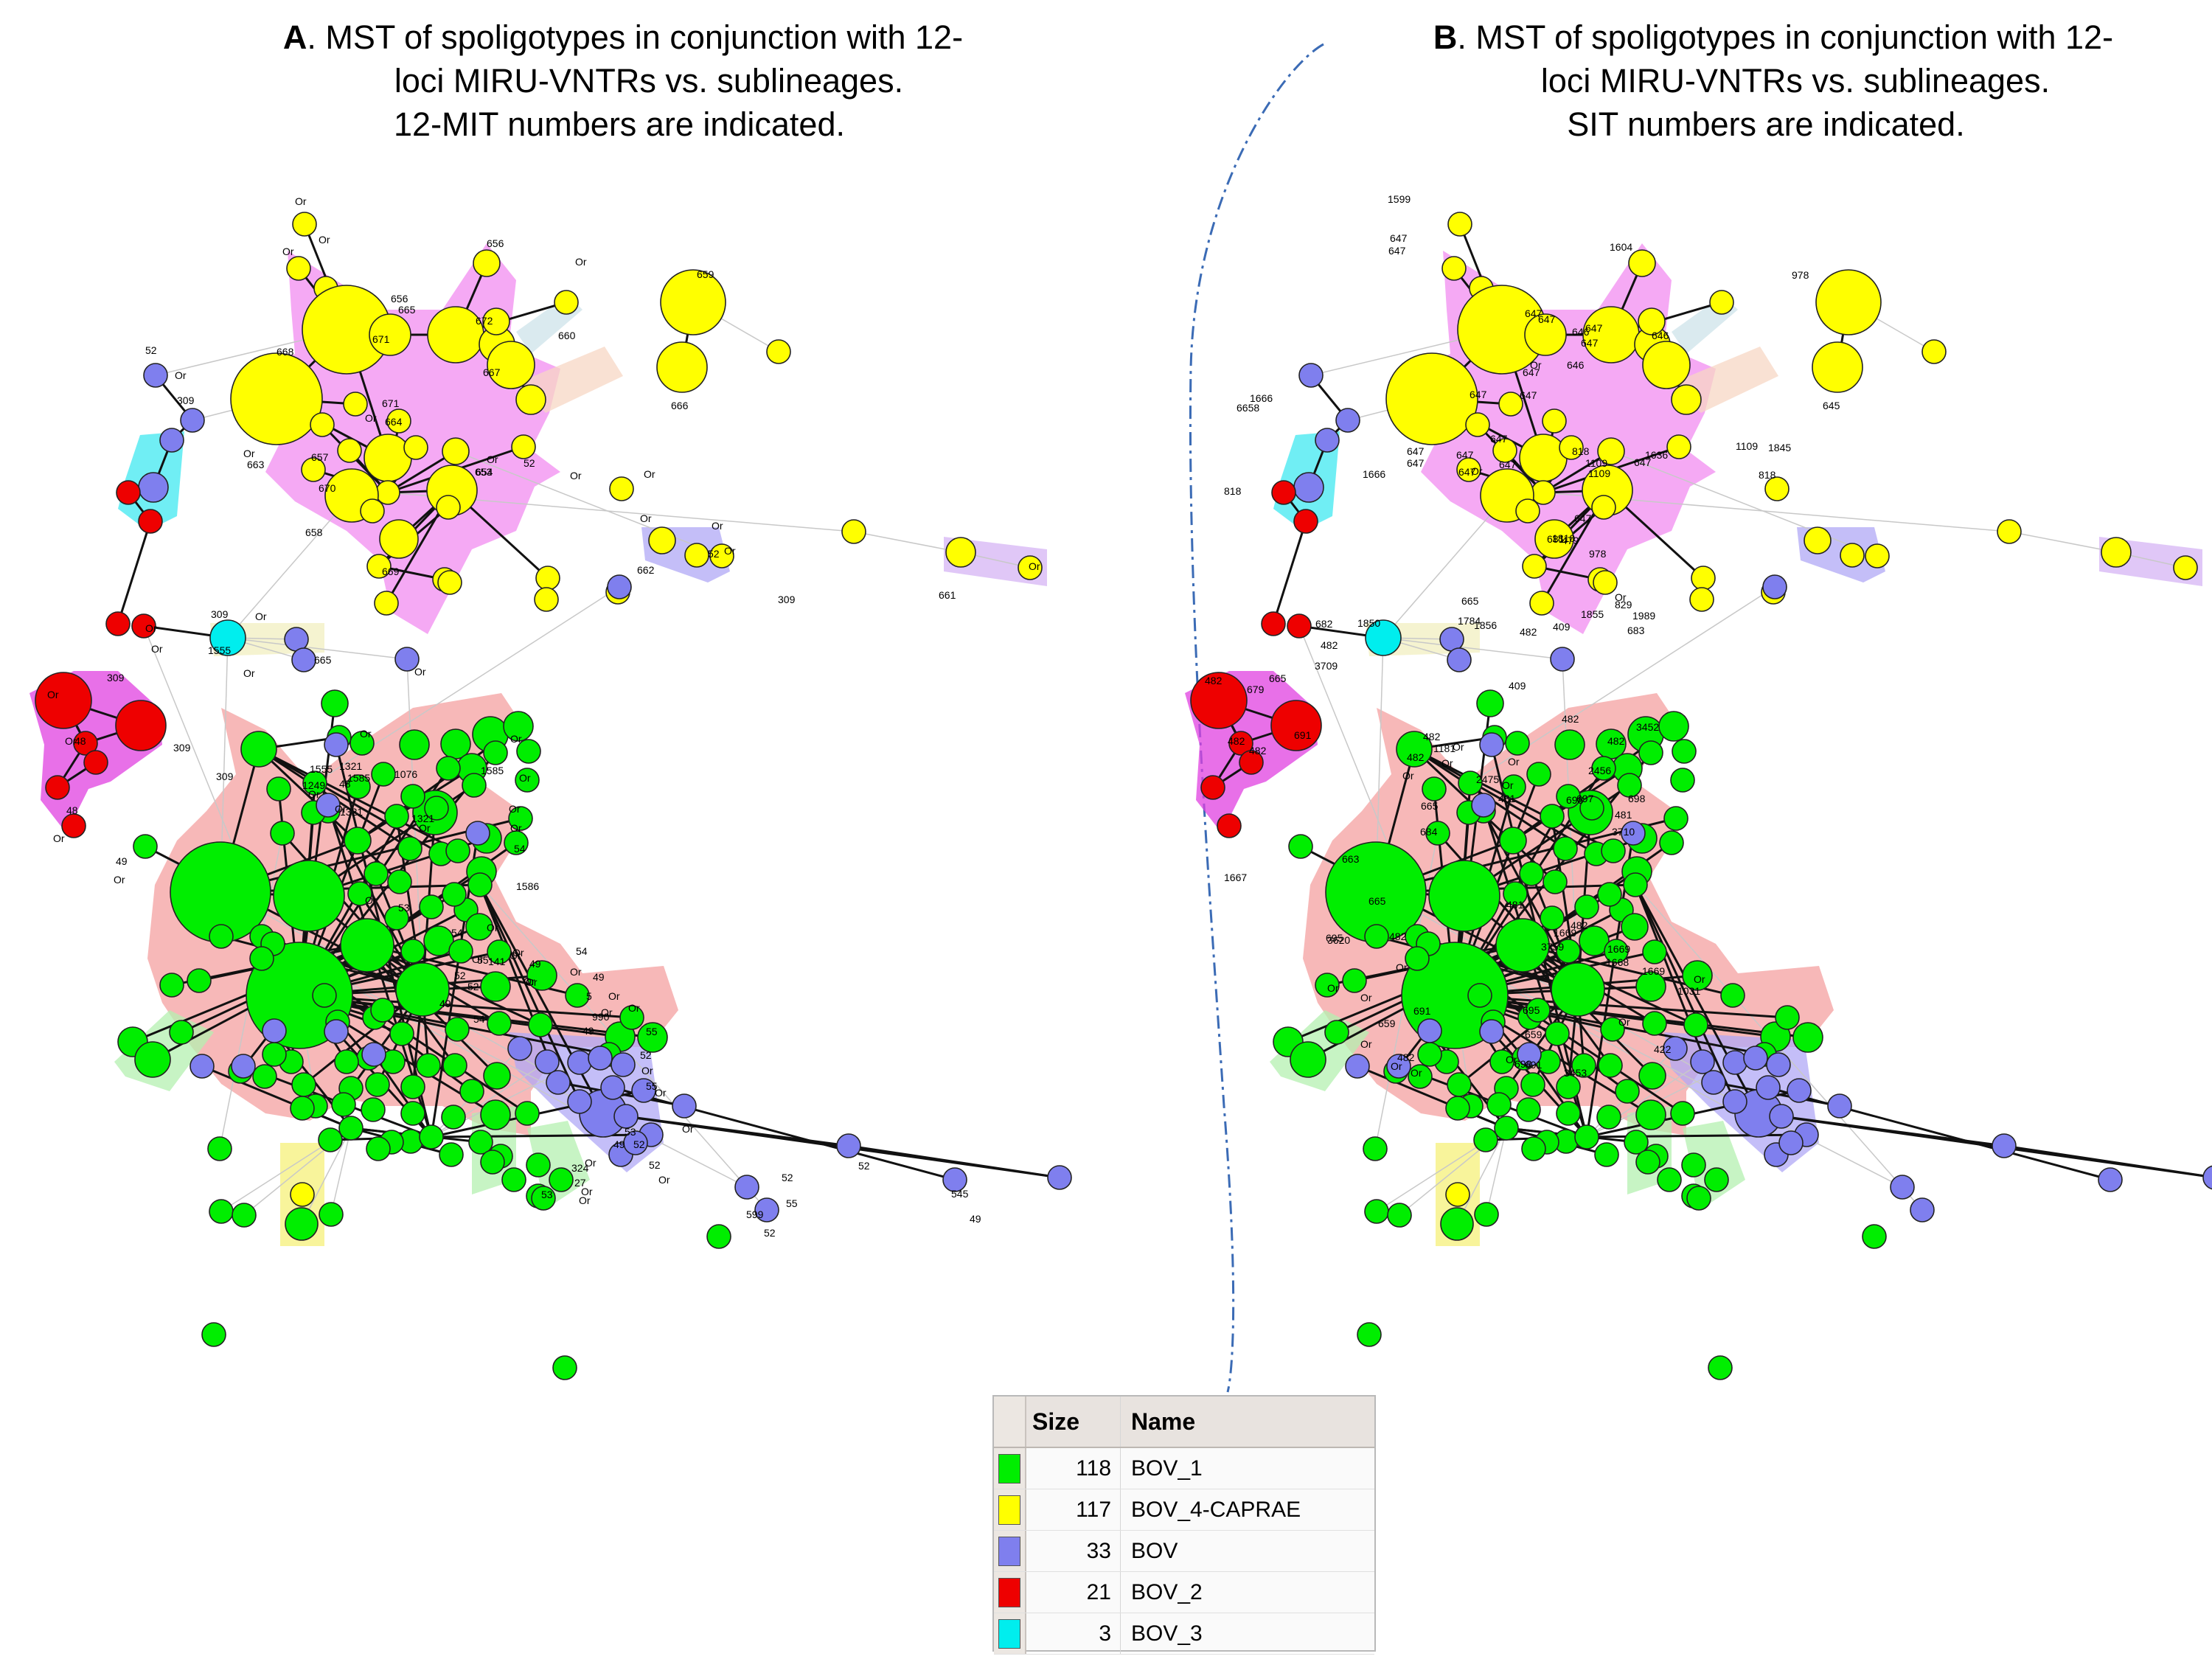 This screenshot has width=2212, height=1659. Describe the element at coordinates (1163, 1421) in the screenshot. I see `legend-header-name: Name` at that location.